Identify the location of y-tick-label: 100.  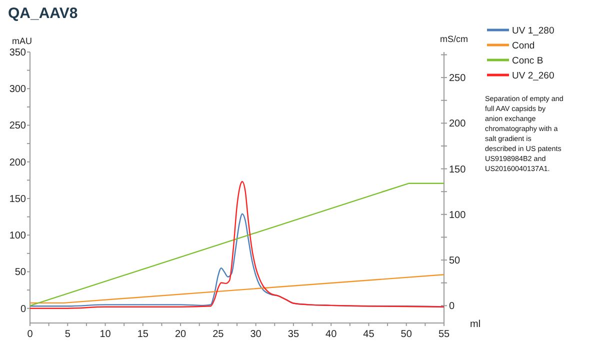
(17, 236).